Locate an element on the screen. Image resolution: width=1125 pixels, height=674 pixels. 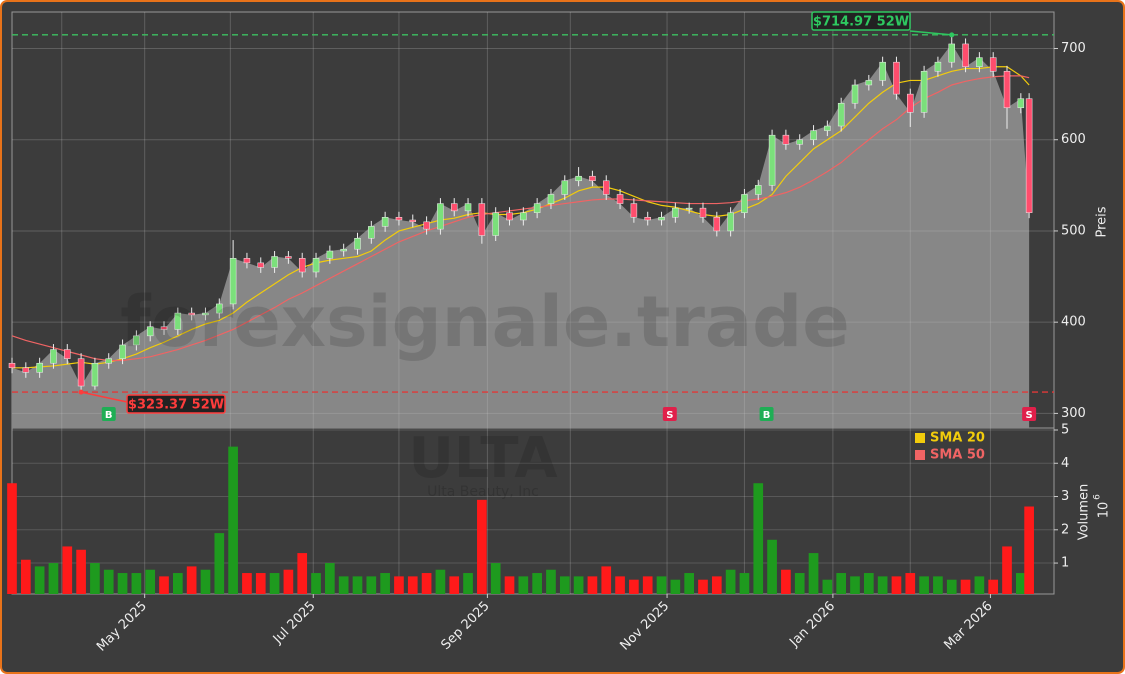
volume-axis-label: Volumen is located at coordinates (1084, 512).